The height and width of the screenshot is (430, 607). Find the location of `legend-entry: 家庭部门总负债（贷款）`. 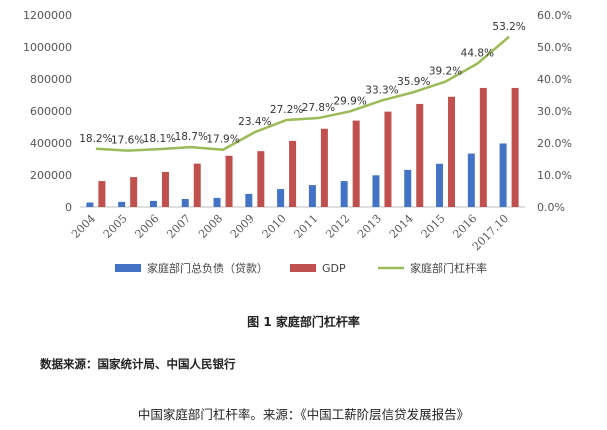

legend-entry: 家庭部门总负债（贷款） is located at coordinates (207, 268).